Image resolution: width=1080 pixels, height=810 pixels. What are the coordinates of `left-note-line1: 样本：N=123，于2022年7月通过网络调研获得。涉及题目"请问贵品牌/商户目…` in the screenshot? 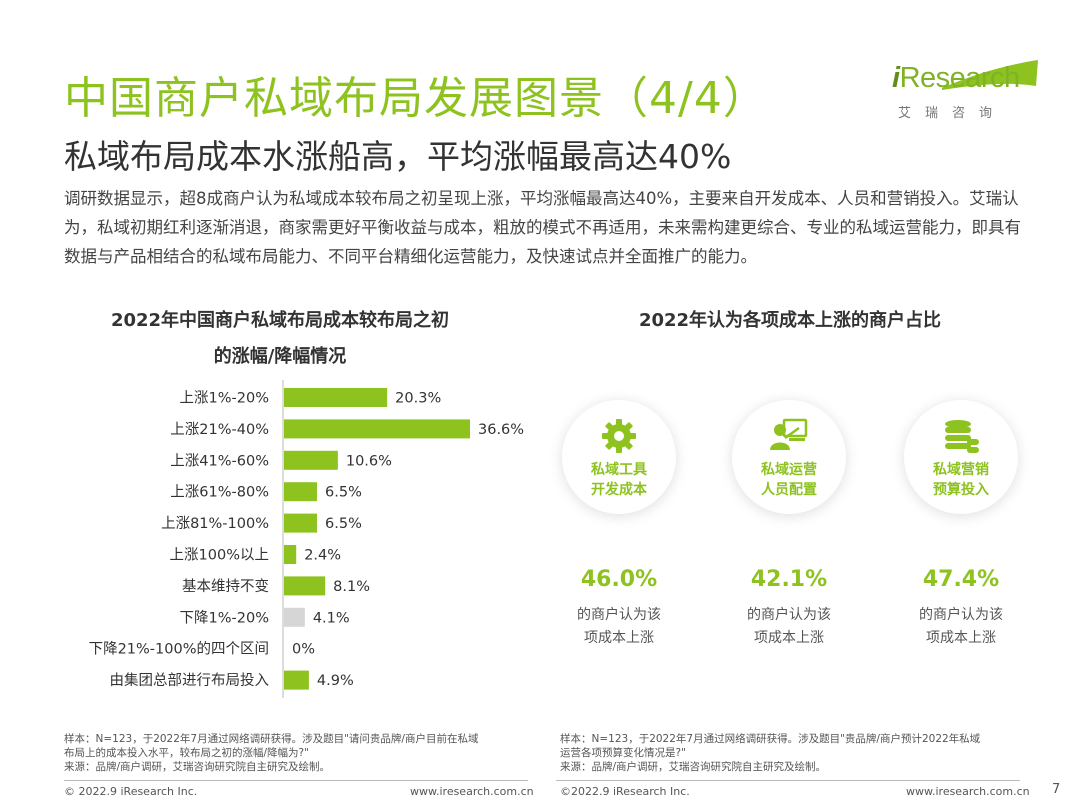 It's located at (271, 739).